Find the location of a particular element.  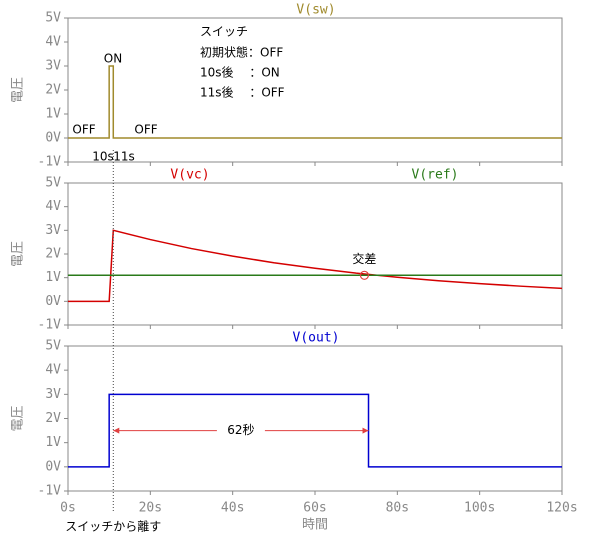

annotation: 初期状態：OFF is located at coordinates (241, 52).